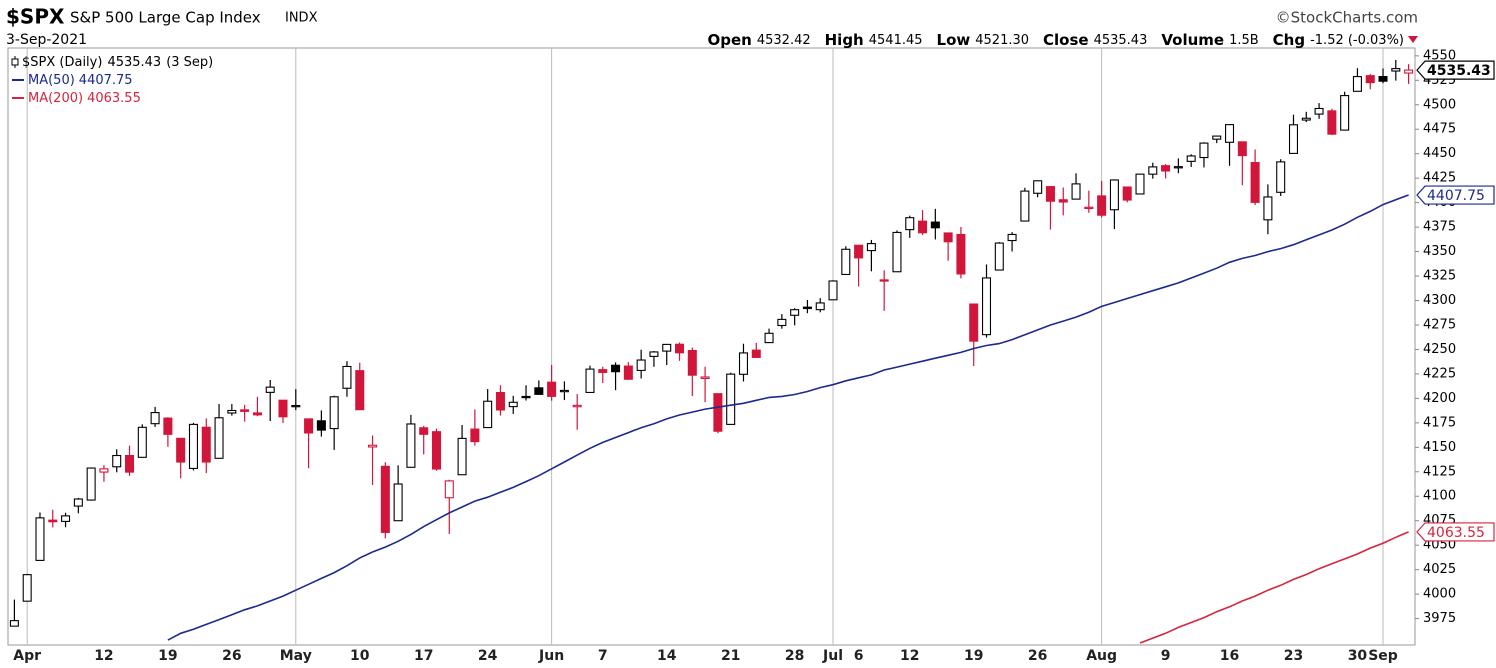 The height and width of the screenshot is (668, 1496). Describe the element at coordinates (1066, 40) in the screenshot. I see `stat-label: Close` at that location.